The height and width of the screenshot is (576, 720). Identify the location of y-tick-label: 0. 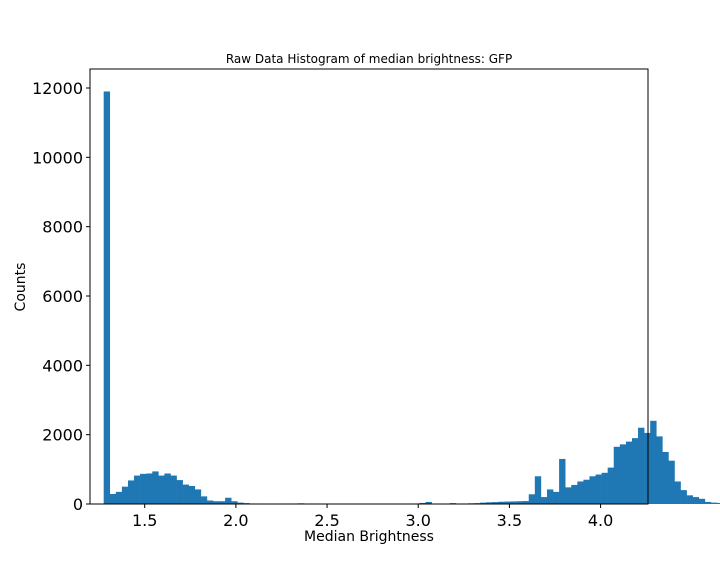
(78, 504).